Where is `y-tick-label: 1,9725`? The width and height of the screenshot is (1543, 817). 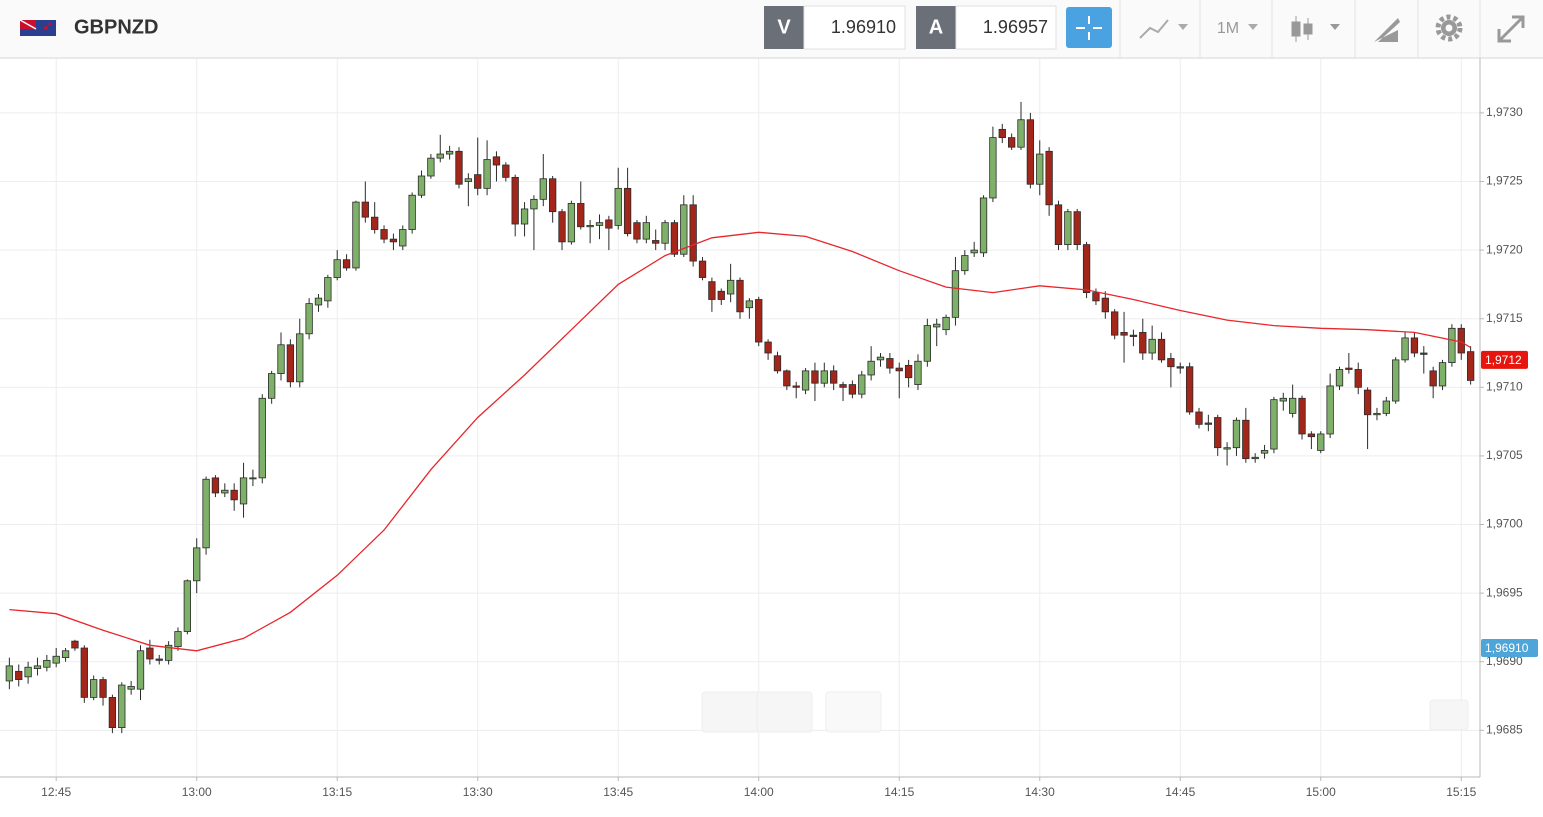
y-tick-label: 1,9725 is located at coordinates (1504, 181).